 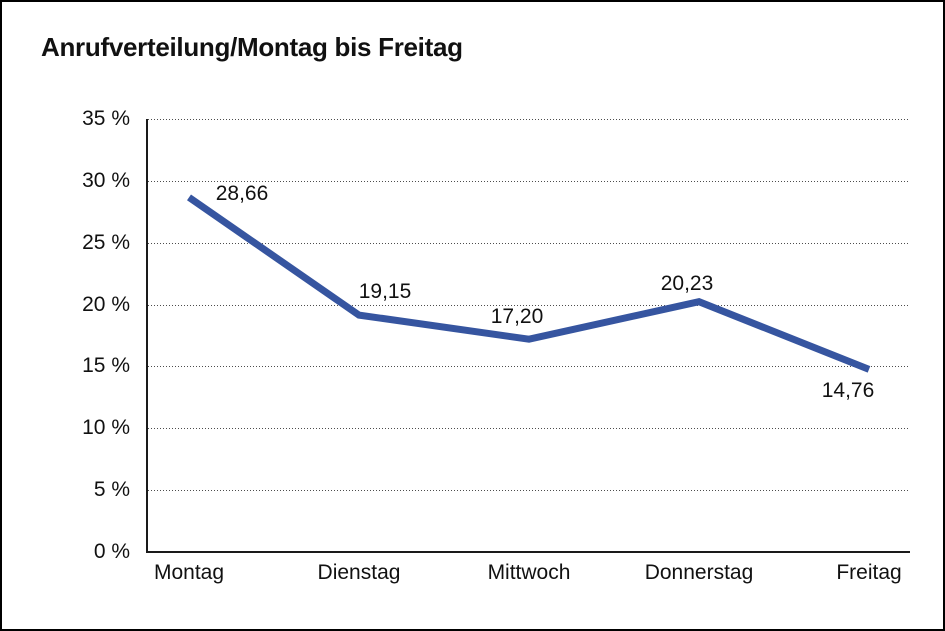 I want to click on y-axis-tick-label: 30 %, so click(x=106, y=180).